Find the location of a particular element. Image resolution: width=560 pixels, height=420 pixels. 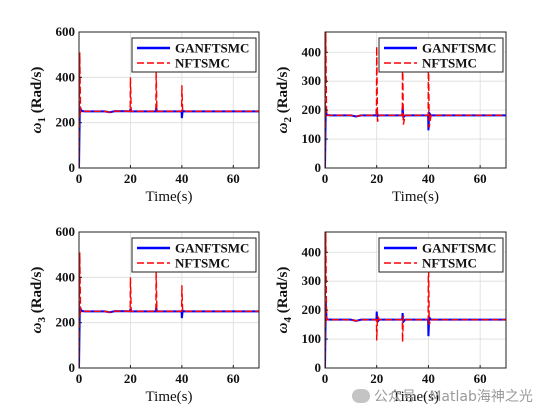

y-axis-label: ω2 (Rad/s) is located at coordinates (284, 100).